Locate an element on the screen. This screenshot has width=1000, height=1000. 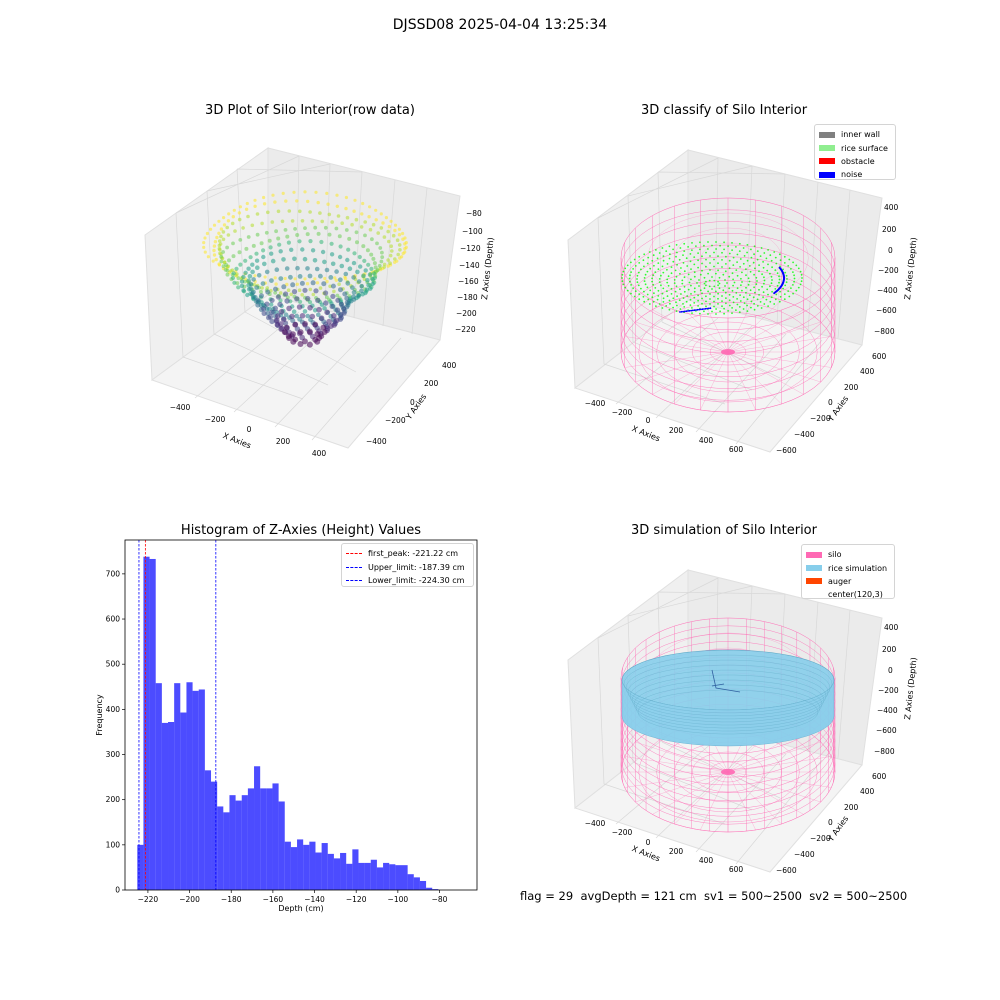
silo-ring is located at coordinates (728, 281).